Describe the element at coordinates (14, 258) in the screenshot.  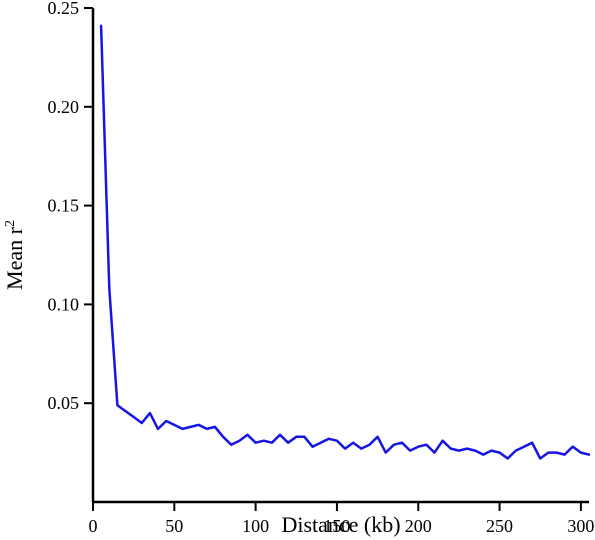
I see `y-axis-title-main: Mean r` at that location.